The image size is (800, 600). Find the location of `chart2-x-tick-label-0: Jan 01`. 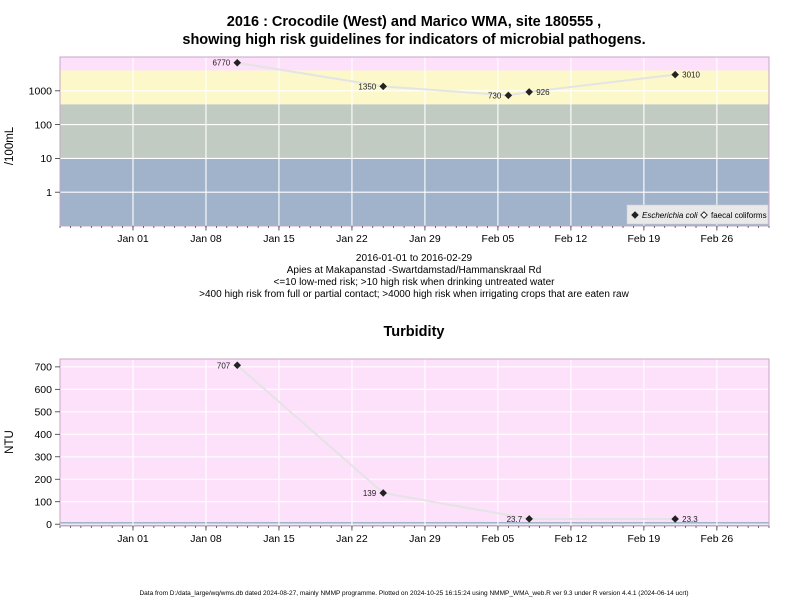

chart2-x-tick-label-0: Jan 01 is located at coordinates (133, 539).